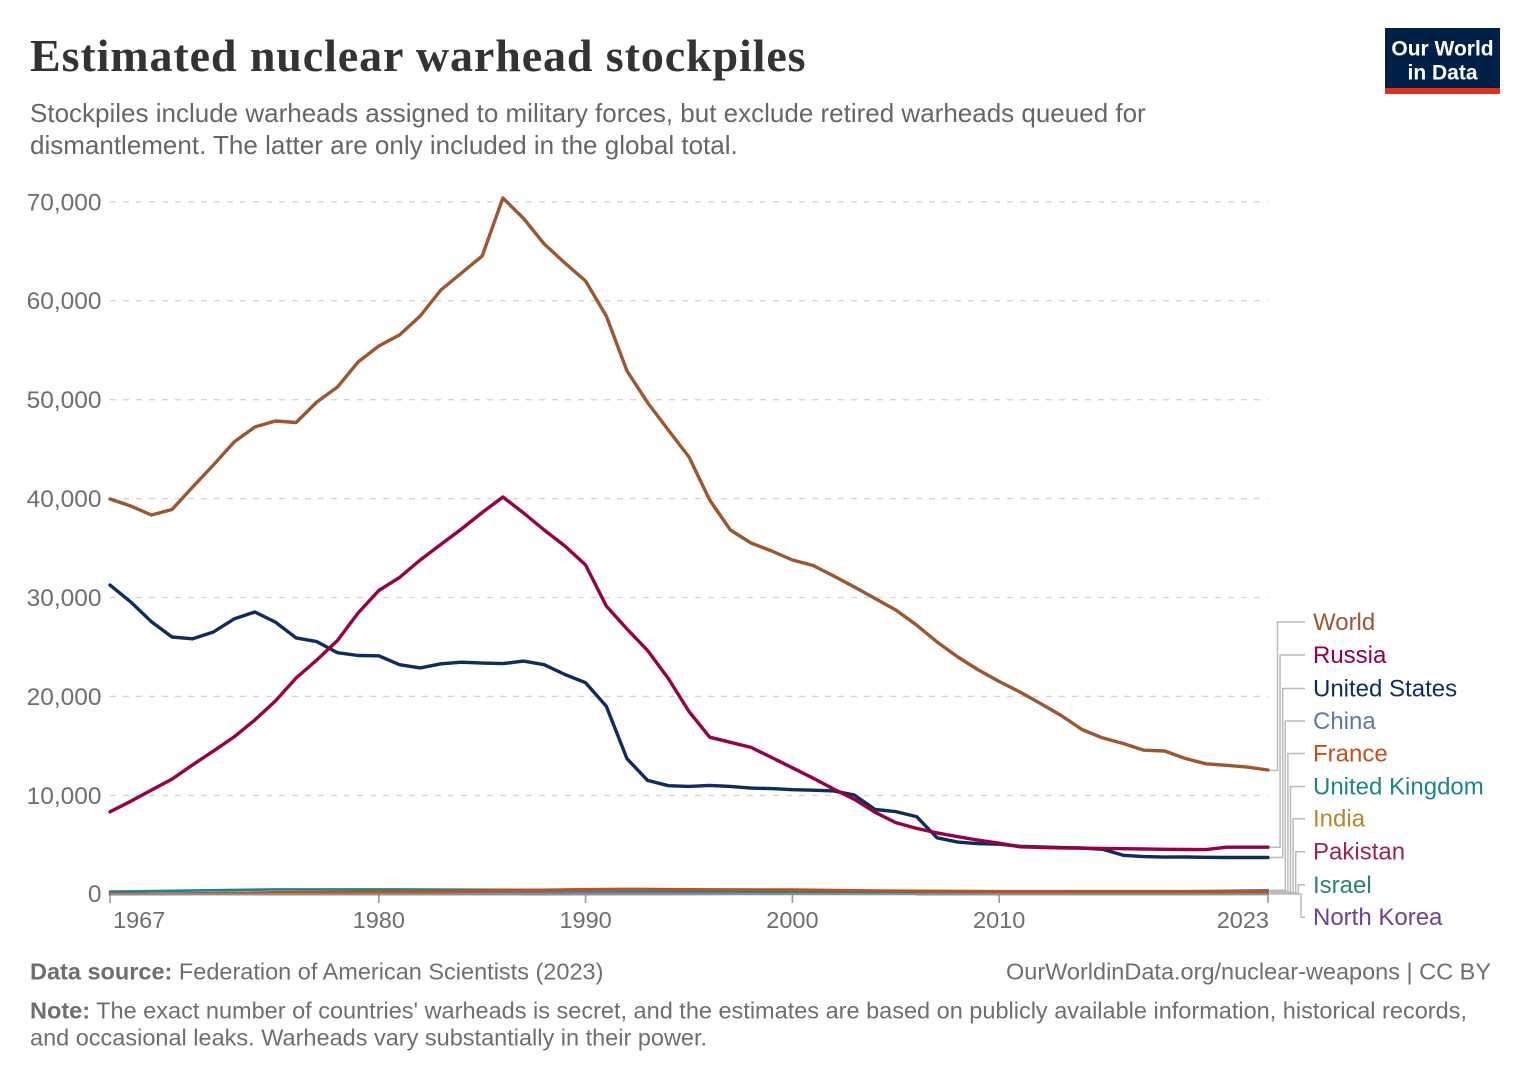 Image resolution: width=1530 pixels, height=1085 pixels. Describe the element at coordinates (64, 400) in the screenshot. I see `svg-text: 50,000` at that location.